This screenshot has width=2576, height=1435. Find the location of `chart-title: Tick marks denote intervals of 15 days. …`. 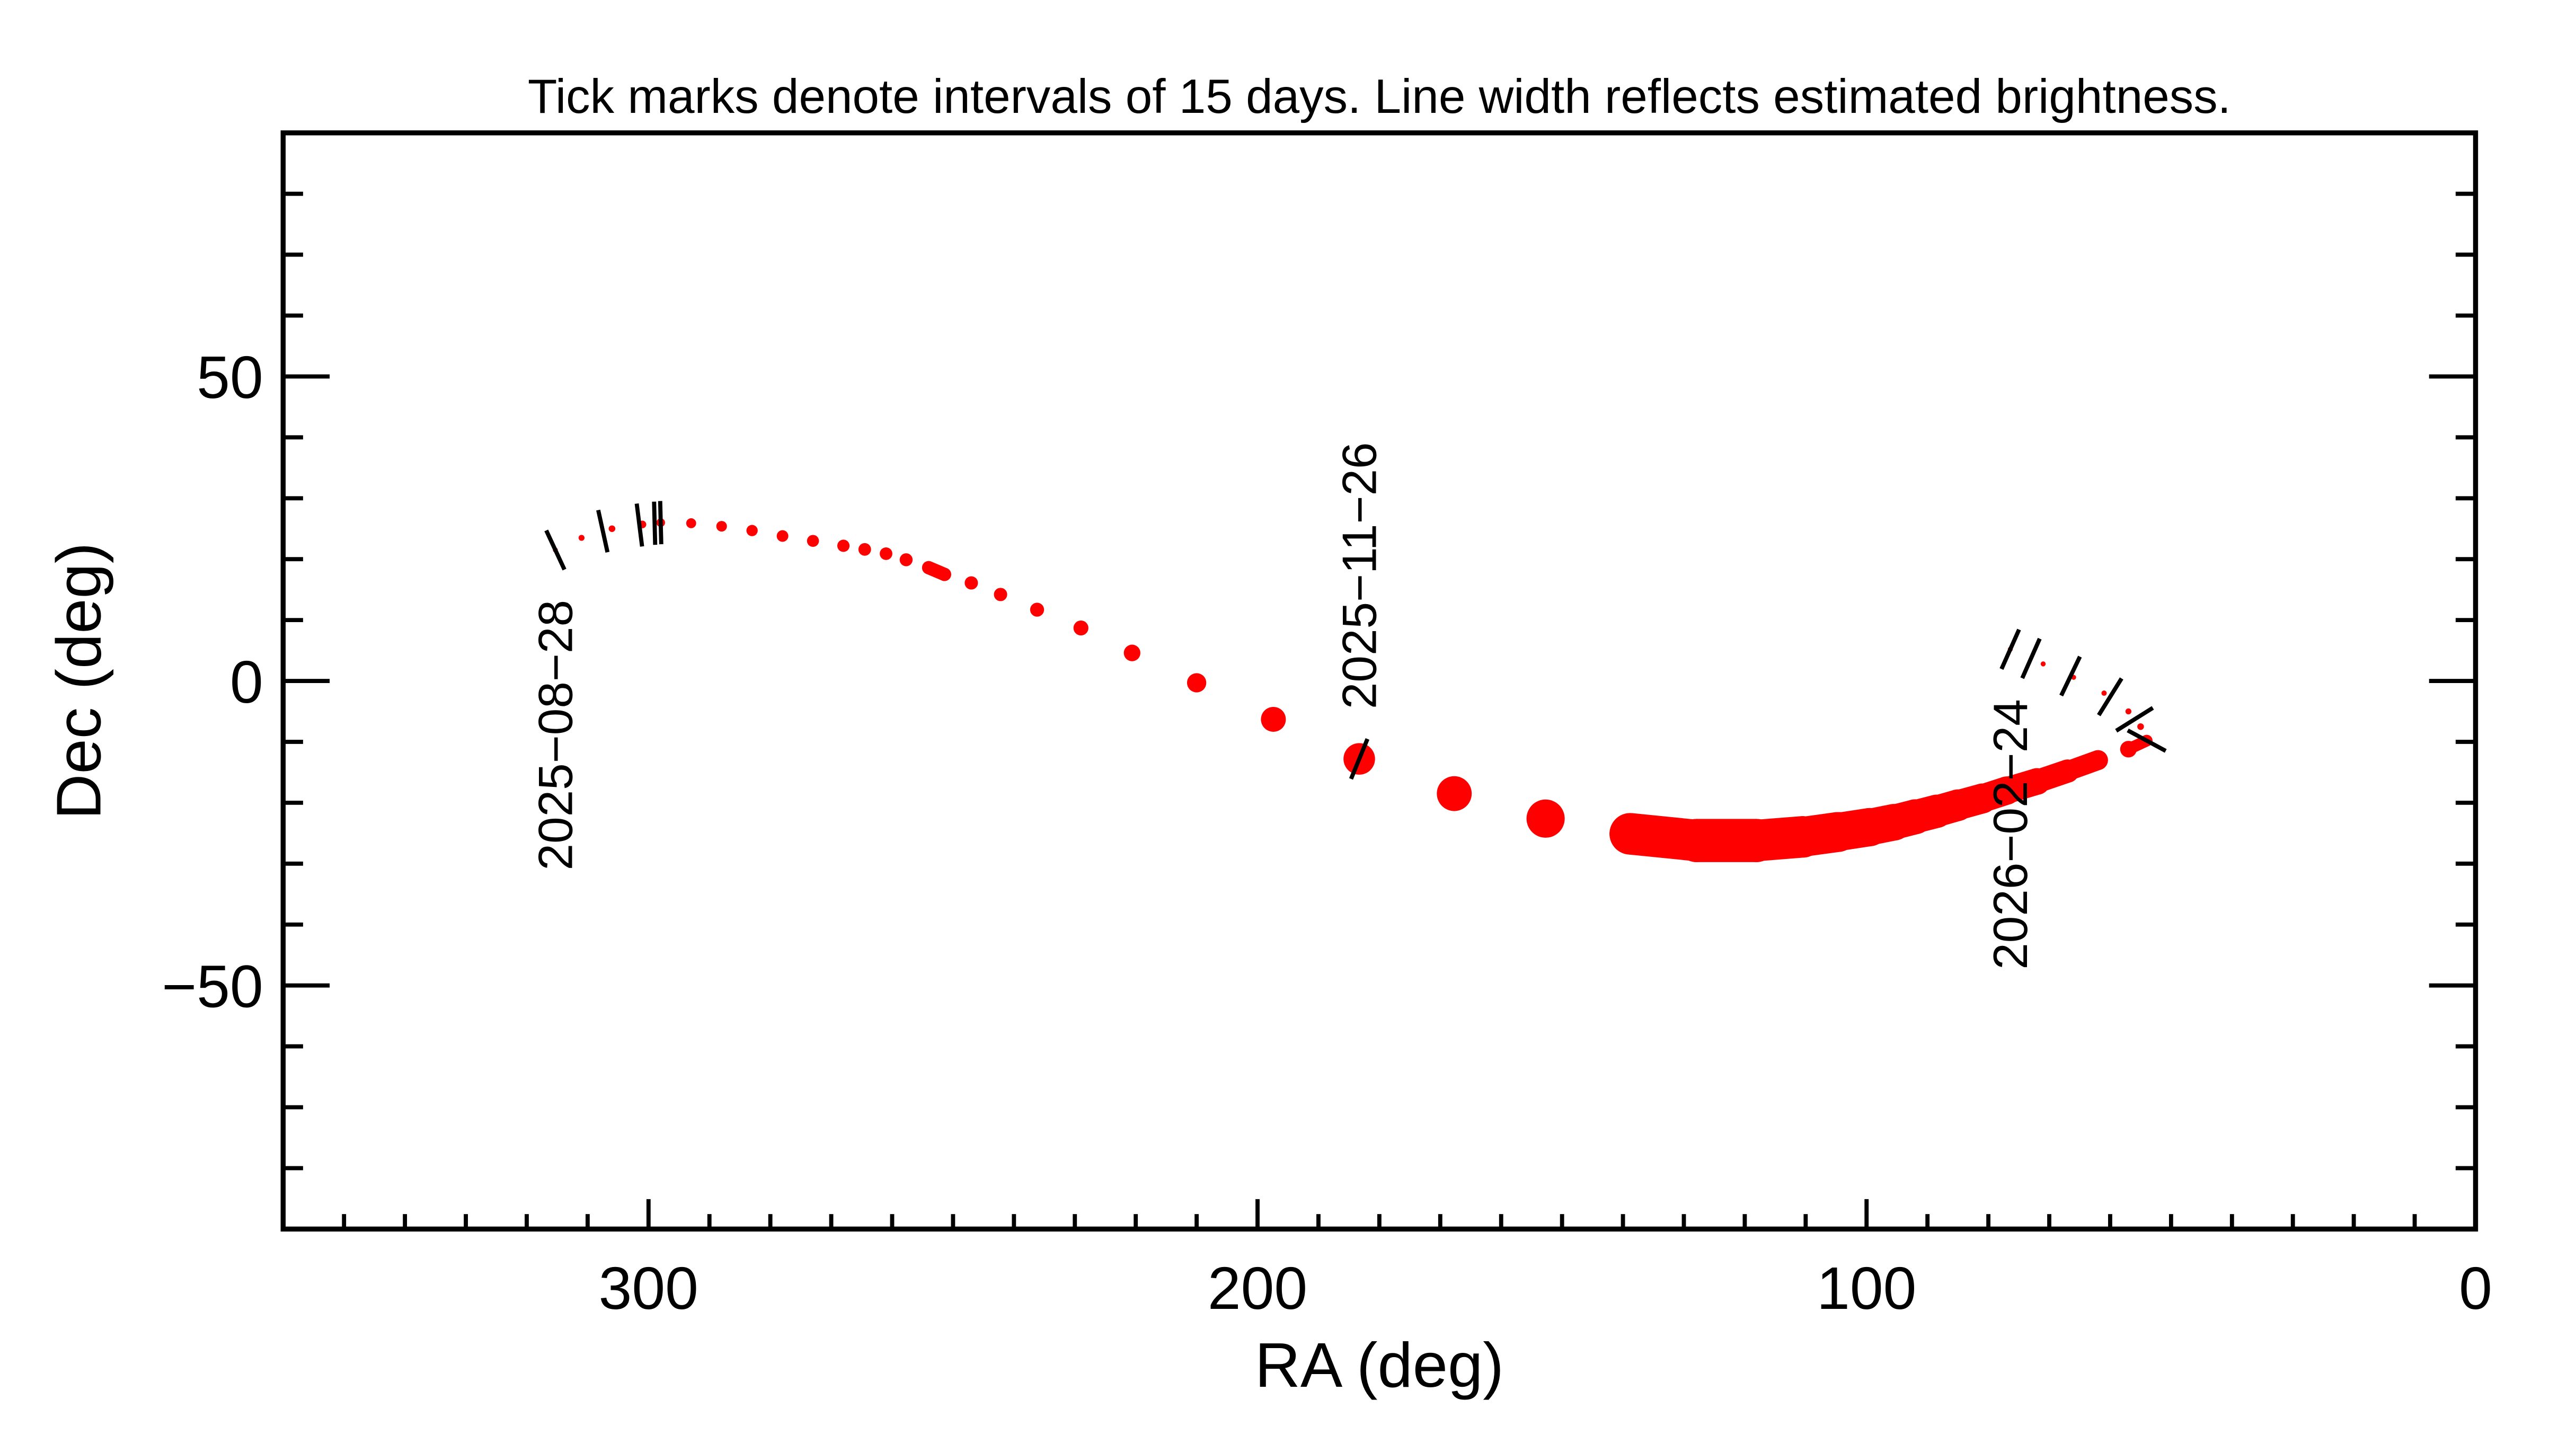

chart-title: Tick marks denote intervals of 15 days. … is located at coordinates (1379, 97).